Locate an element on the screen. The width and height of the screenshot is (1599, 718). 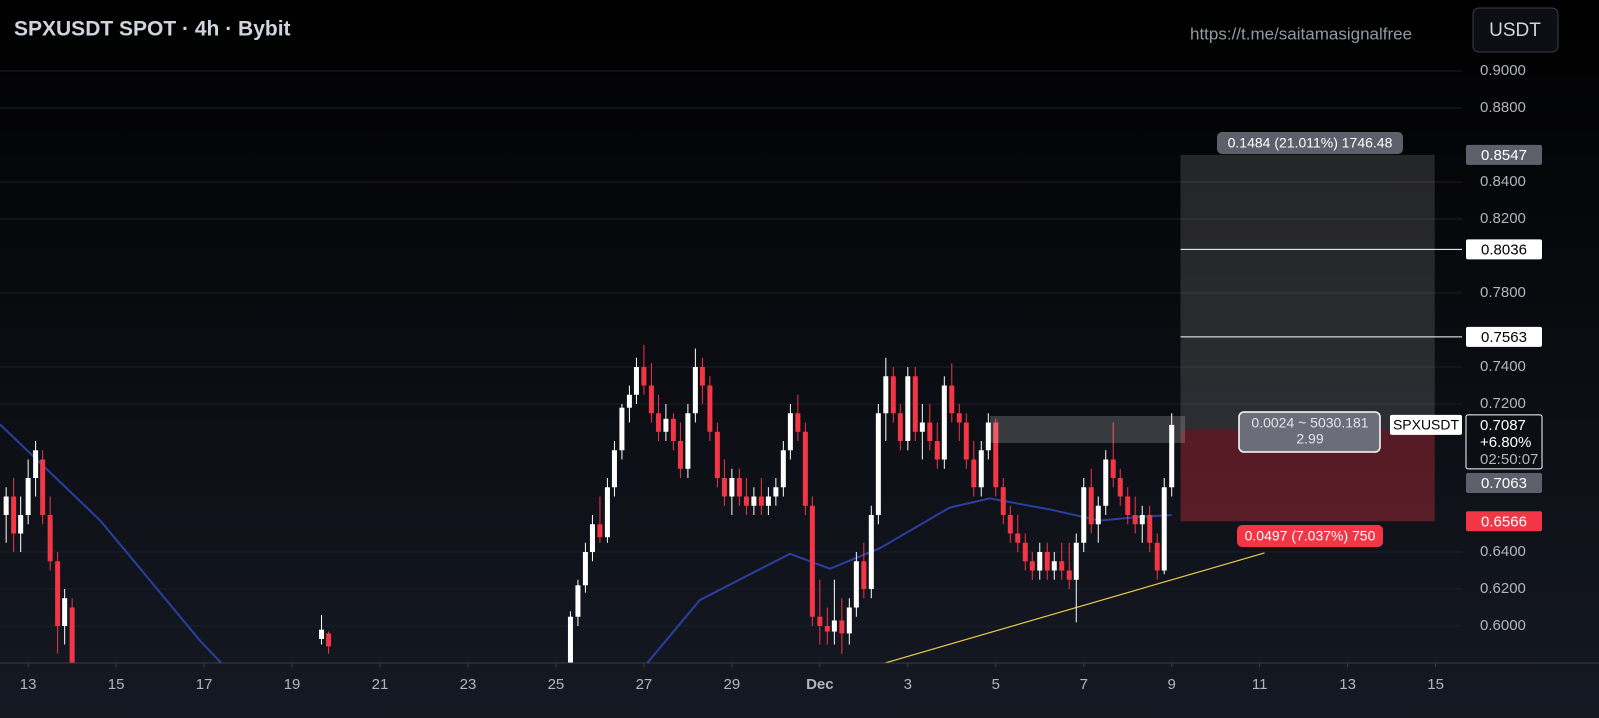
y-tick-label: 0.6000 is located at coordinates (1503, 625).